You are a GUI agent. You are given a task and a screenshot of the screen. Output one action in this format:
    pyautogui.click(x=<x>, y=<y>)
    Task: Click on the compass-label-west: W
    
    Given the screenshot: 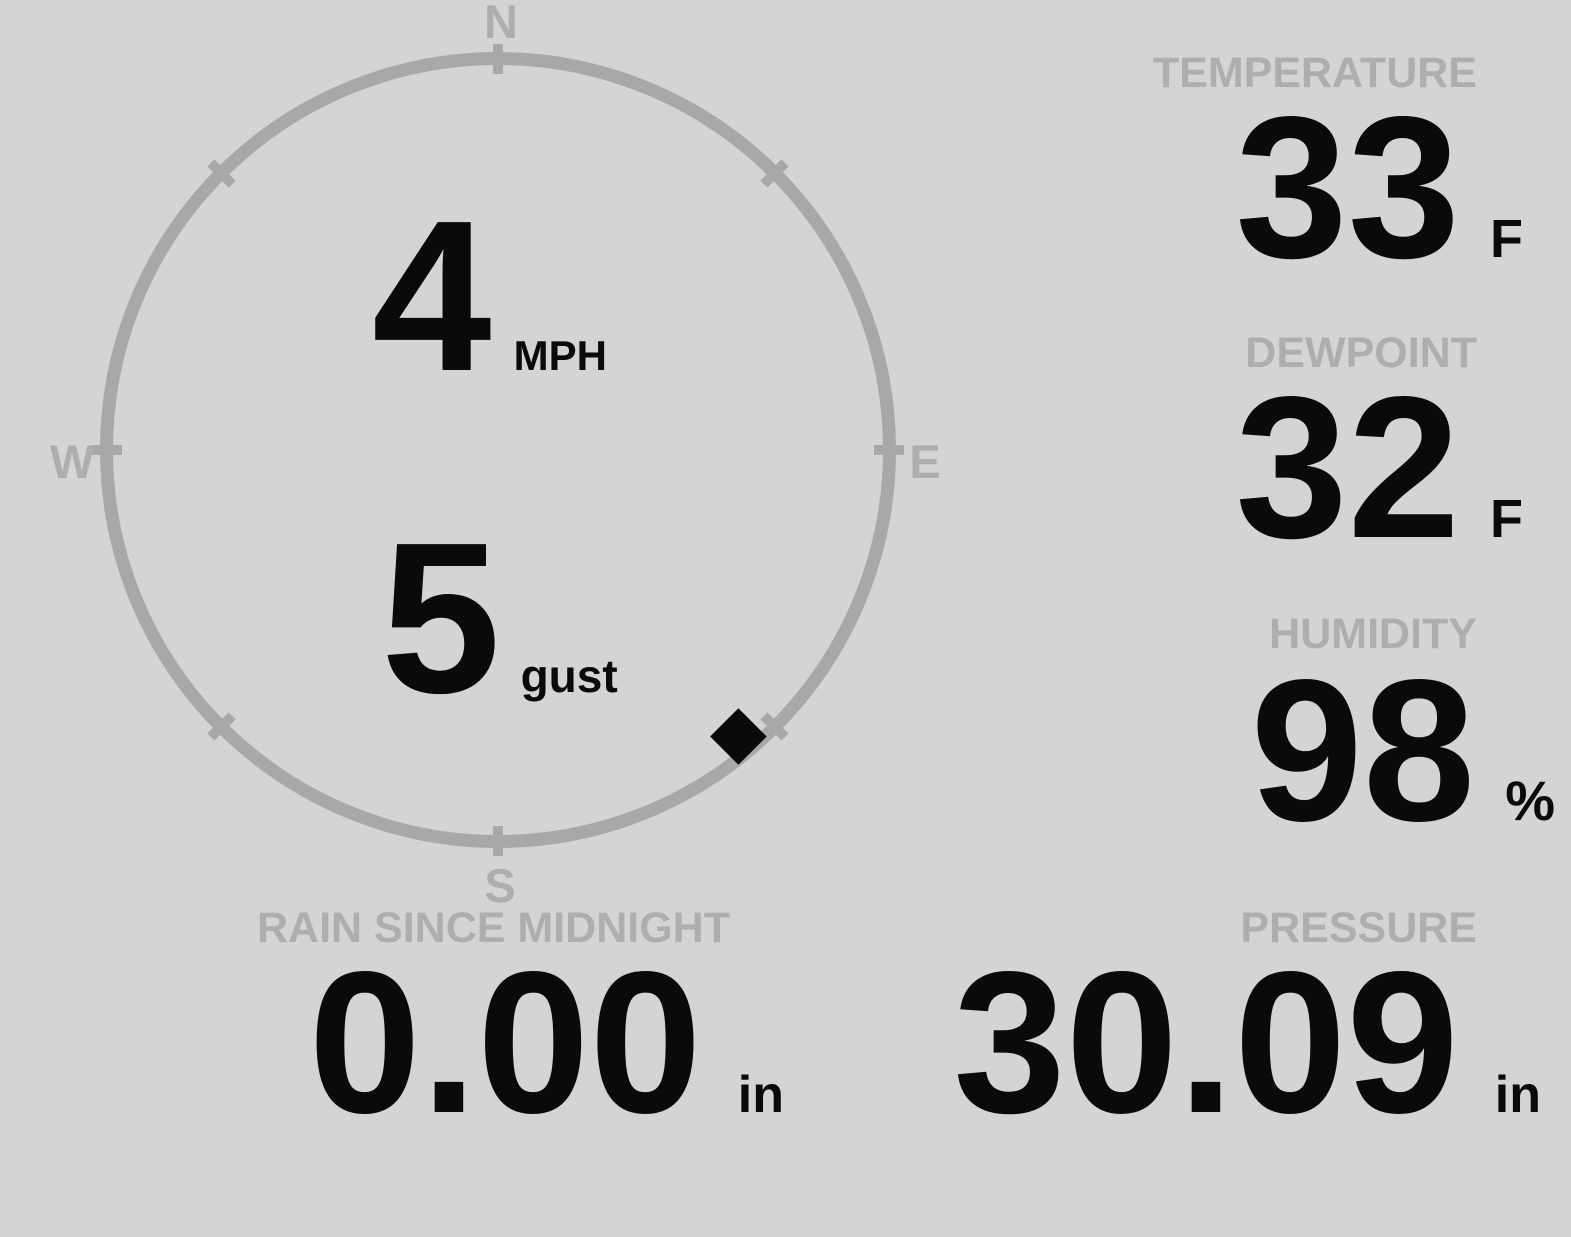 What is the action you would take?
    pyautogui.click(x=72, y=461)
    